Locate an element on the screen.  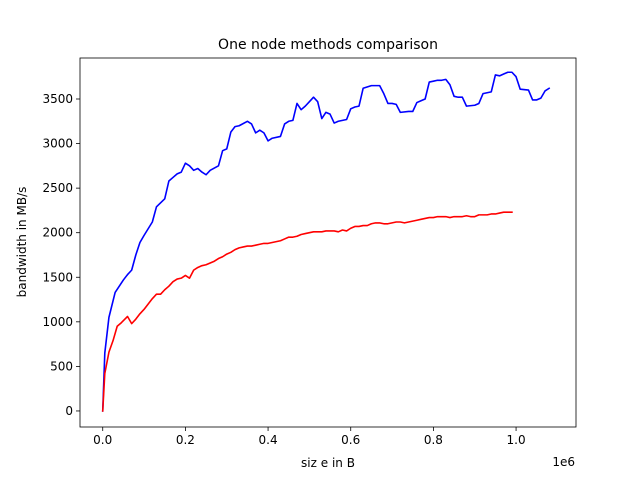
x-axis-label: siz e in B is located at coordinates (328, 463).